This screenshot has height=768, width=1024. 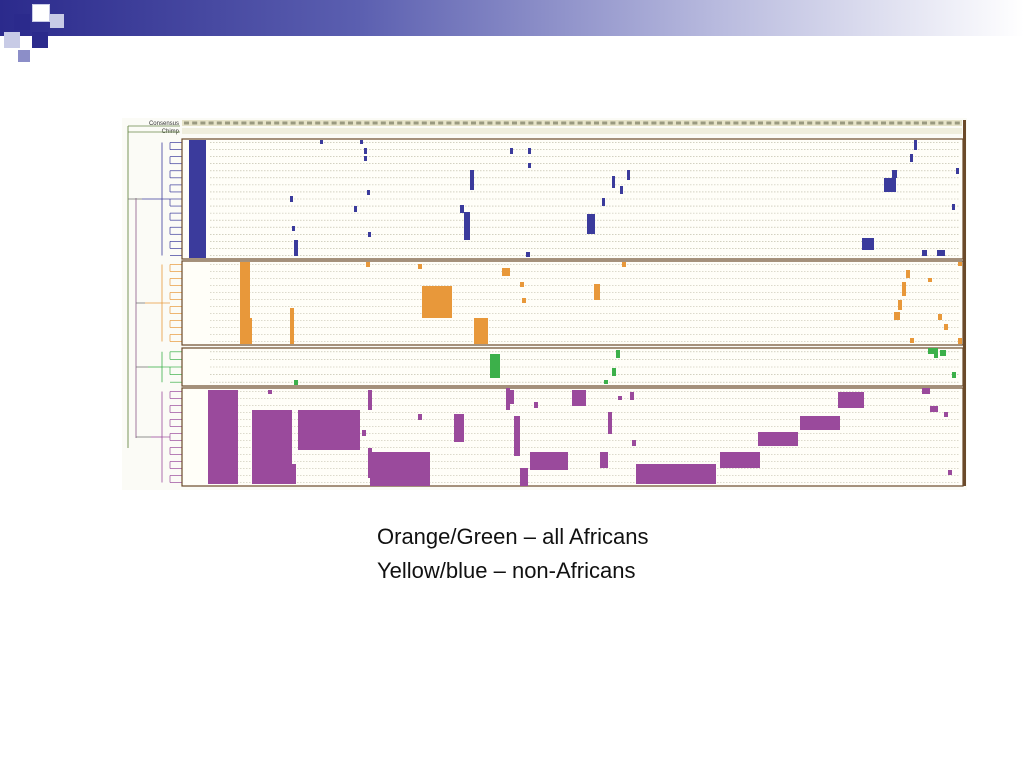 I want to click on consensus-label: Consensus, so click(x=164, y=124).